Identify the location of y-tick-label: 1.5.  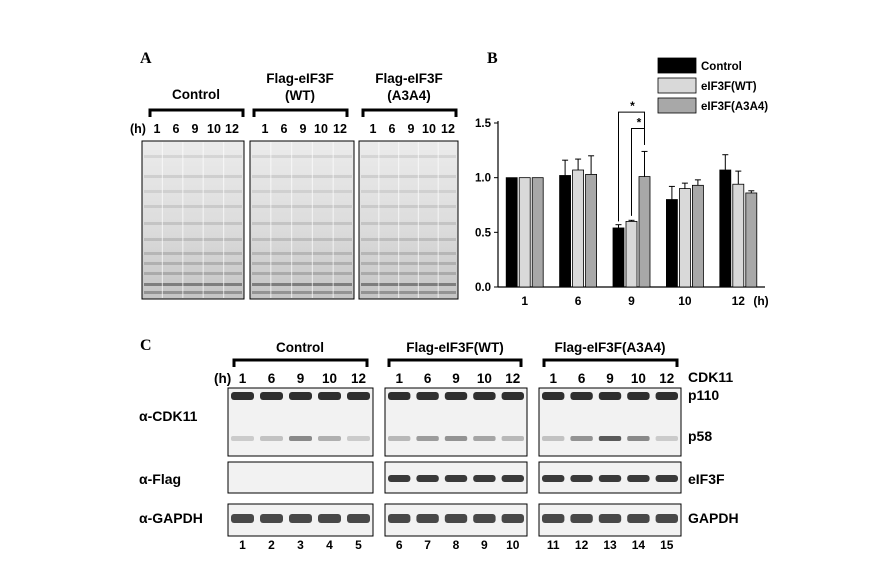
(483, 124).